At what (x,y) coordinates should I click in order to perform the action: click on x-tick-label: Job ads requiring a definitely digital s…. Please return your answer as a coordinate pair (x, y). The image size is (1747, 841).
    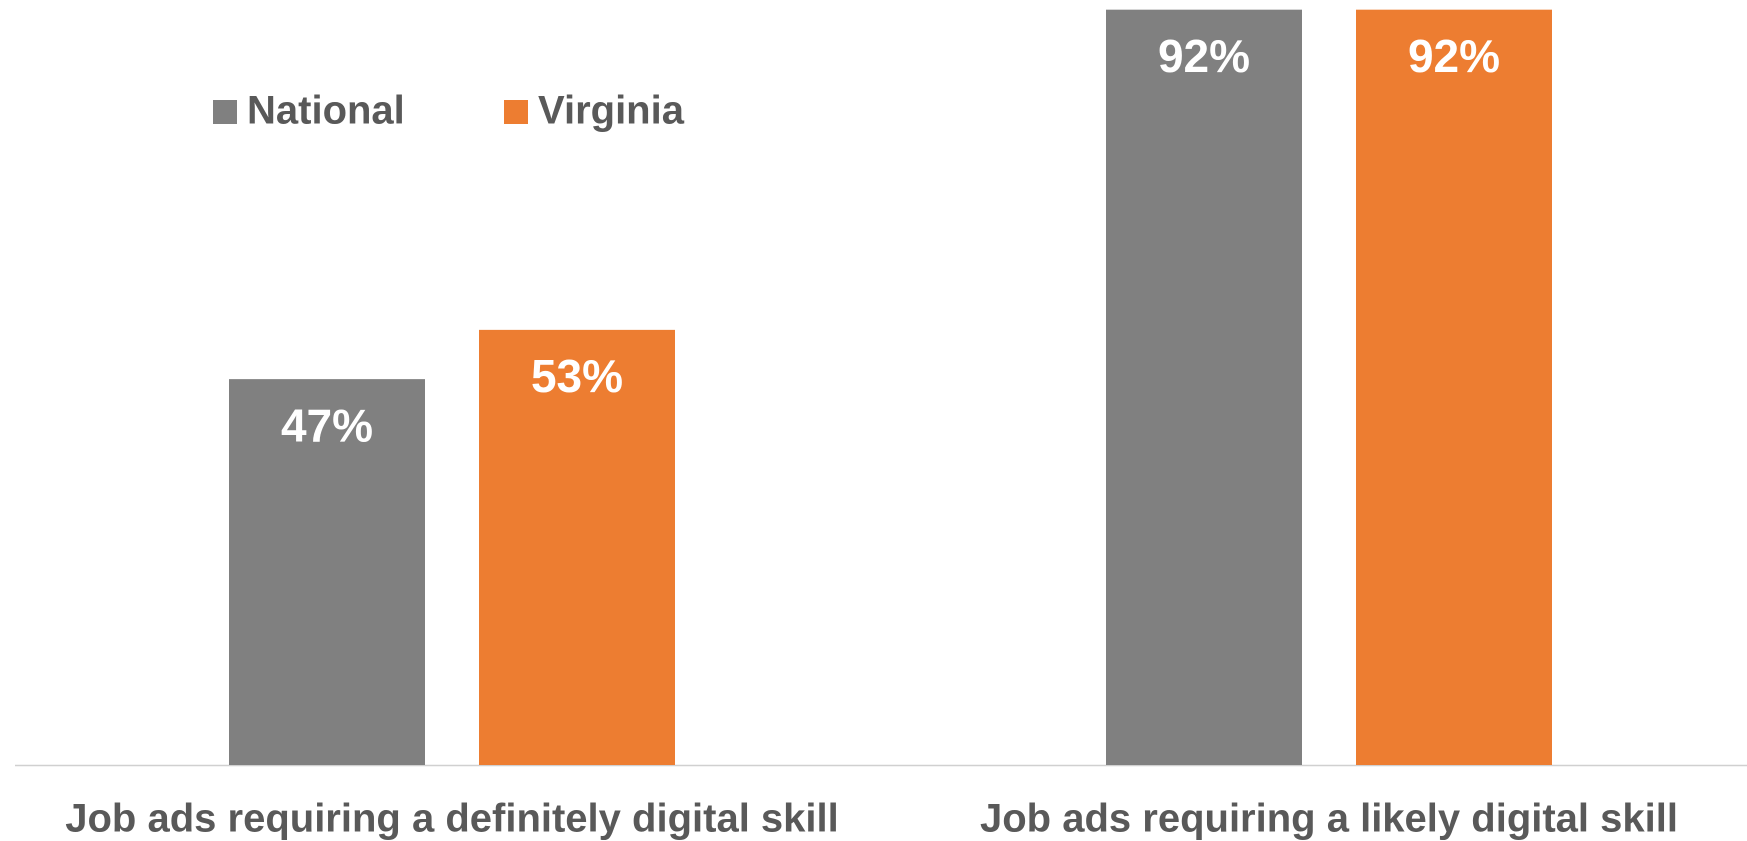
    Looking at the image, I should click on (452, 819).